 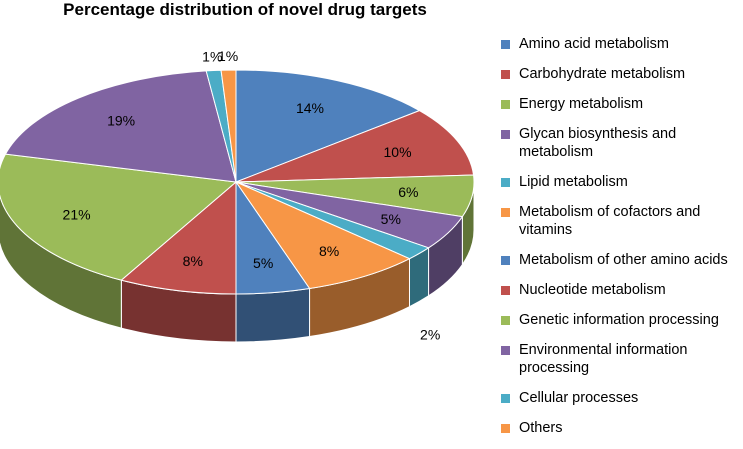 I want to click on legend-label-11: Cellular processes, so click(x=579, y=398).